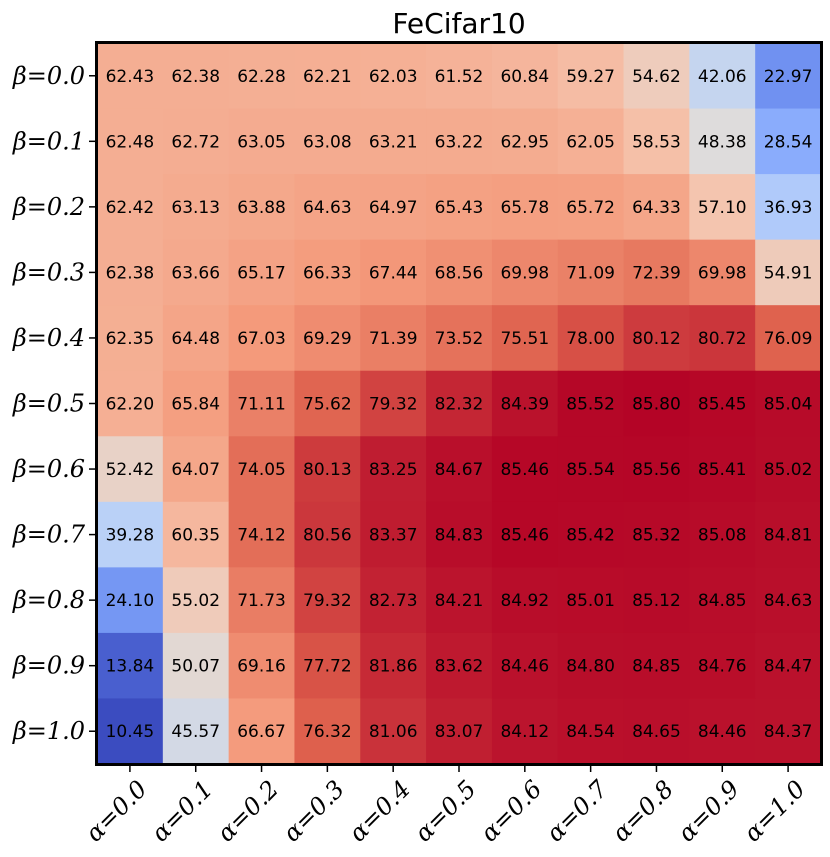  I want to click on x-tick-label: α=0.4, so click(379, 811).